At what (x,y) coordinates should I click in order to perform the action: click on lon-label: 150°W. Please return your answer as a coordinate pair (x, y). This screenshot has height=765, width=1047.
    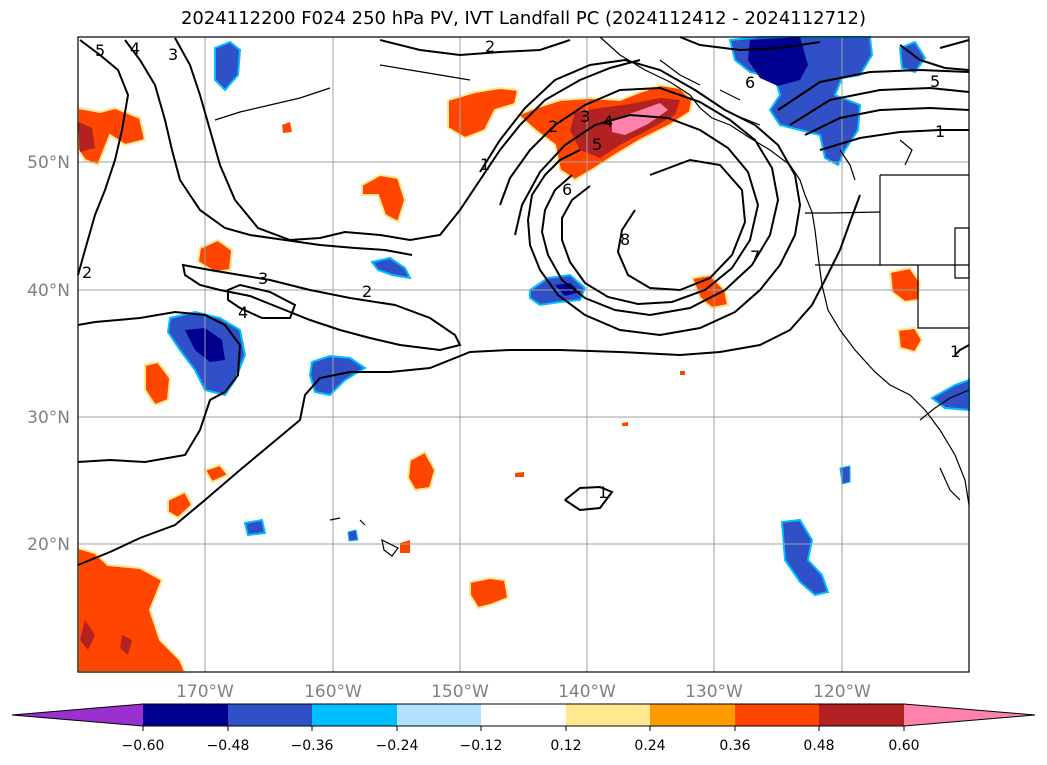
    Looking at the image, I should click on (460, 692).